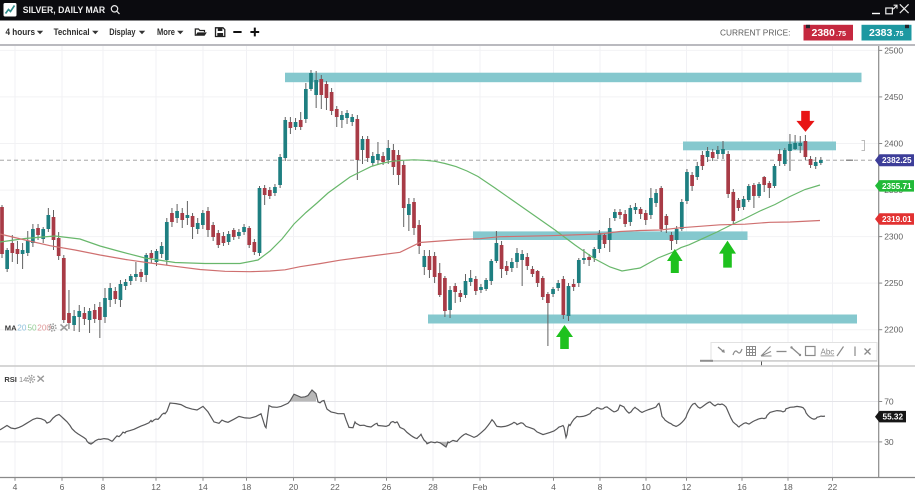 The image size is (915, 494). I want to click on svg-text: 2383, so click(881, 33).